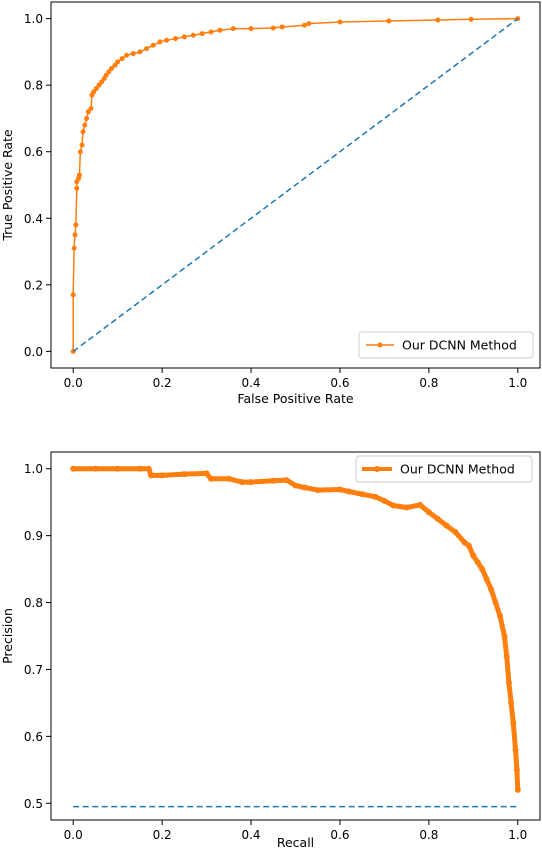 This screenshot has height=850, width=542. What do you see at coordinates (250, 383) in the screenshot?
I see `roc-x-tick-label: 0.4` at bounding box center [250, 383].